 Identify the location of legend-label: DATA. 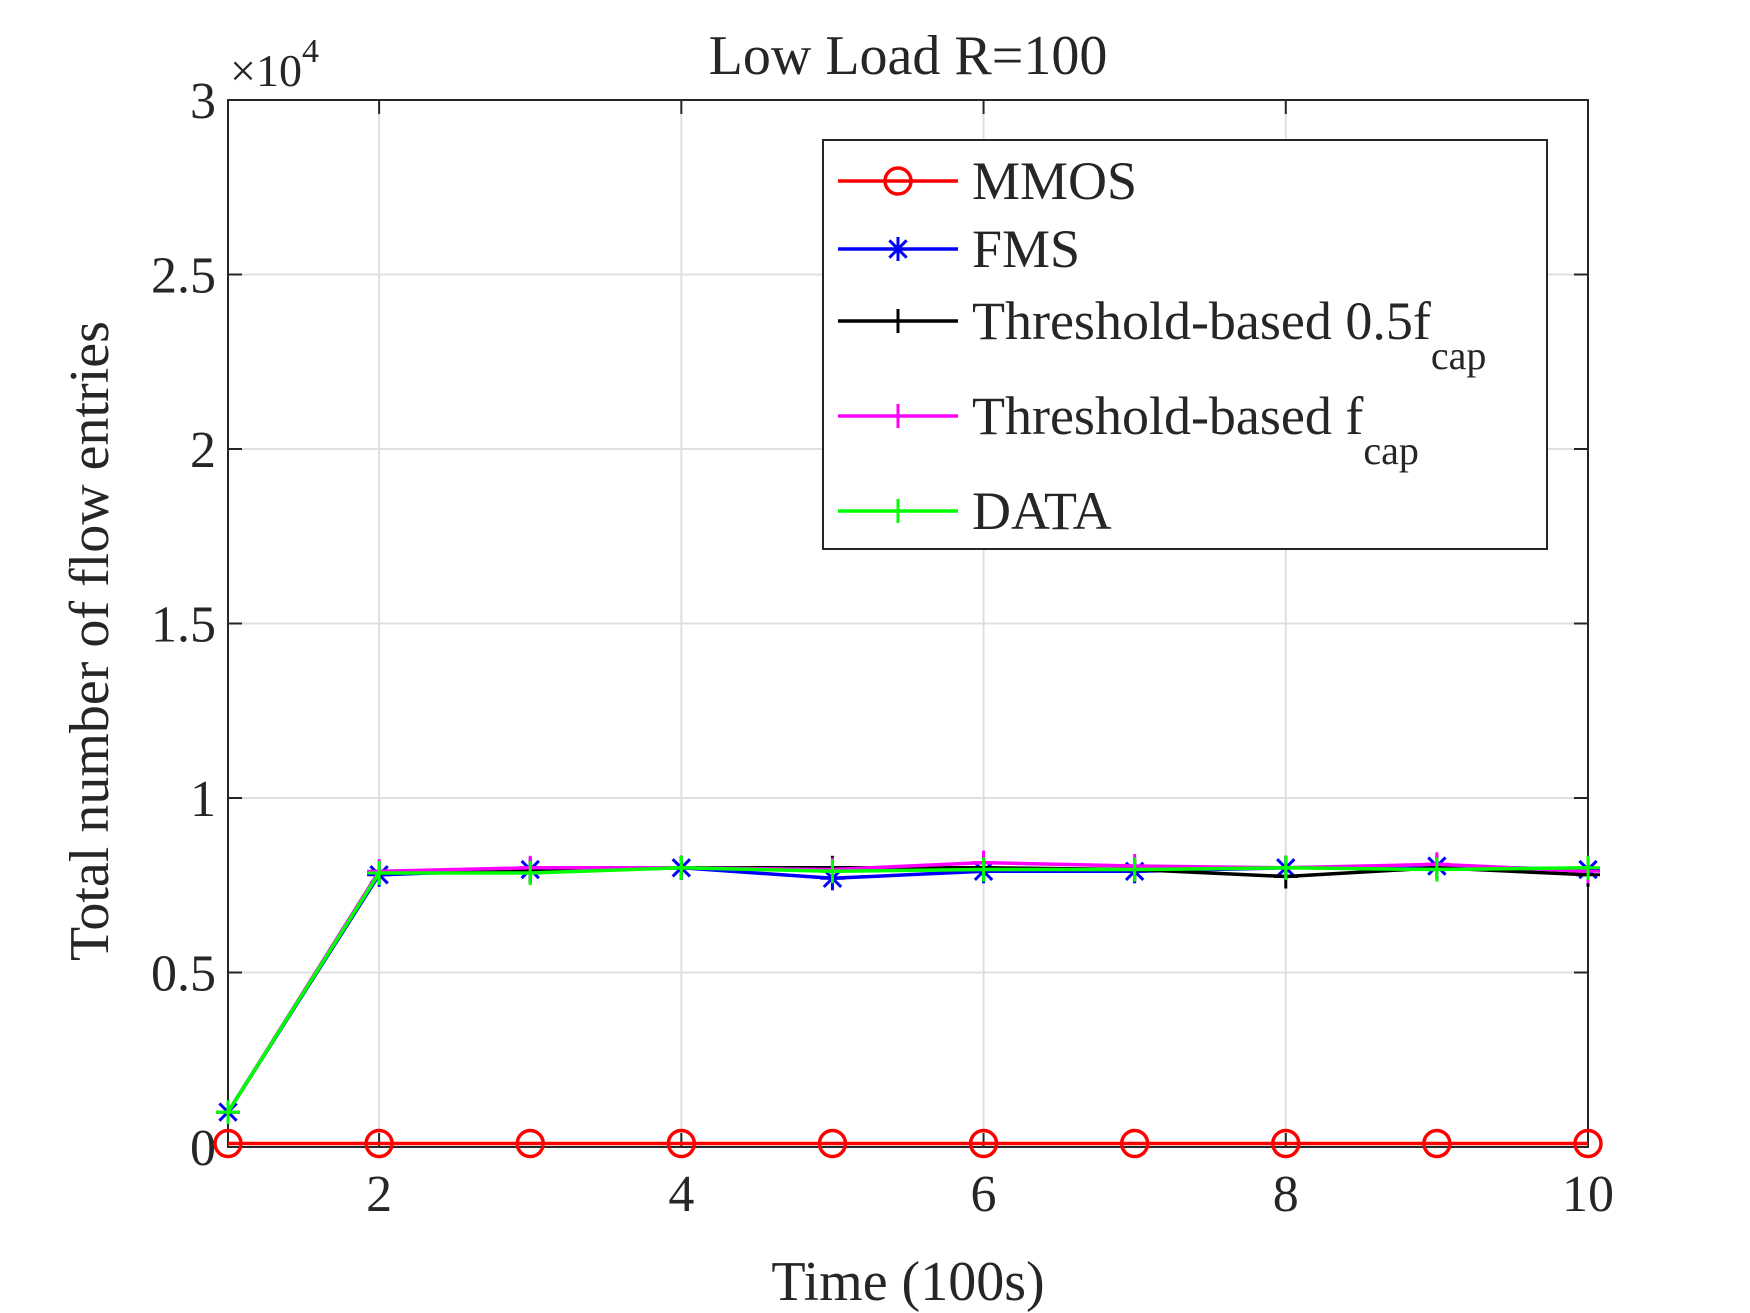
(1042, 511).